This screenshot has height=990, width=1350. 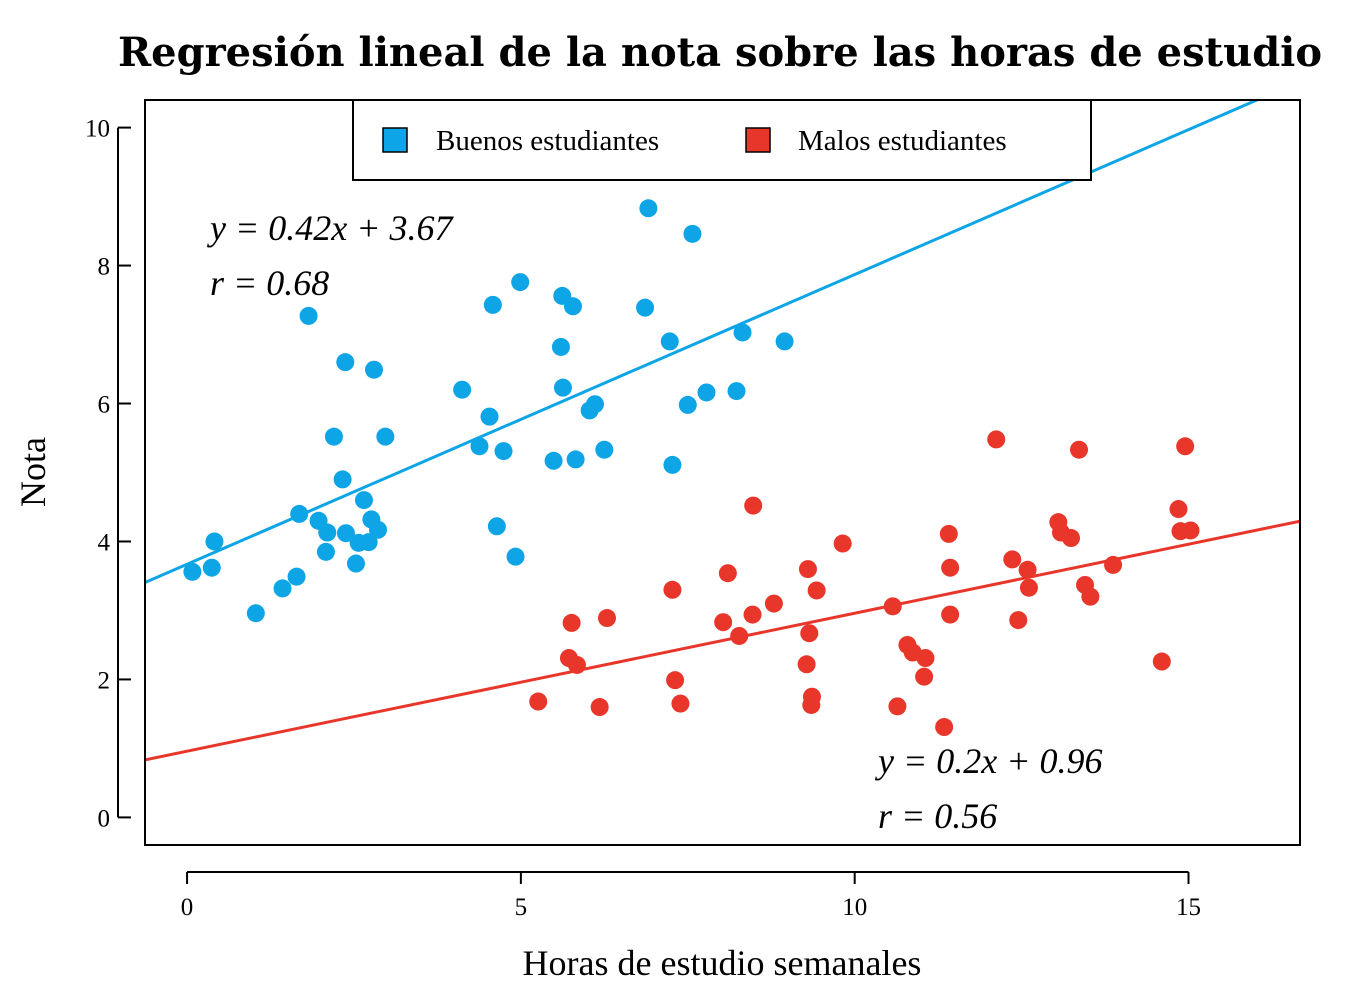 What do you see at coordinates (691, 896) in the screenshot?
I see `x-axis: 0 5 10 15` at bounding box center [691, 896].